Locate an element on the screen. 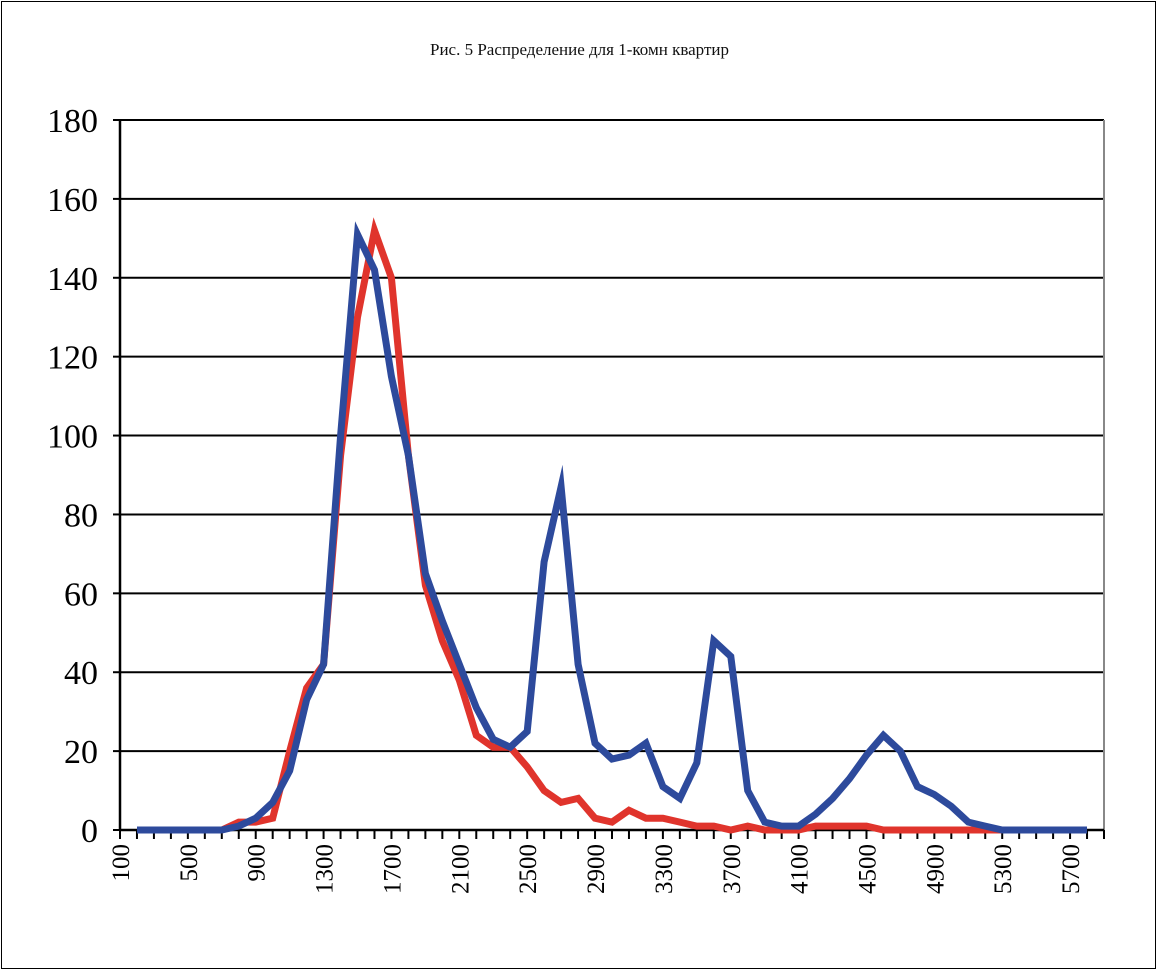 The width and height of the screenshot is (1159, 972). y-tick-labels: 0 20 40 60 80 100 120 140 160 180 is located at coordinates (72, 476).